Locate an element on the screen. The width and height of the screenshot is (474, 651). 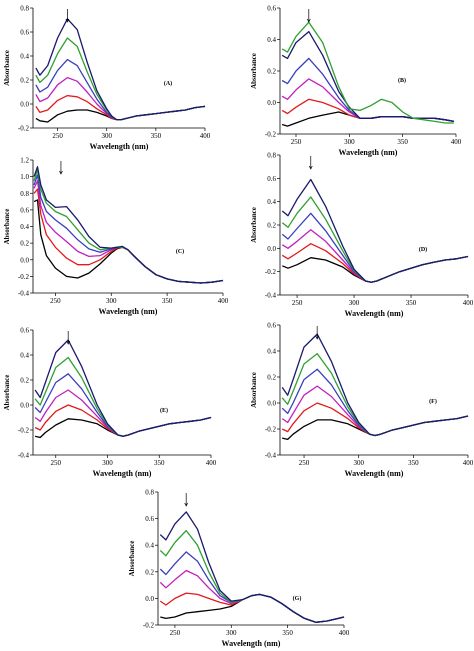
panel-label: (B) is located at coordinates (402, 80).